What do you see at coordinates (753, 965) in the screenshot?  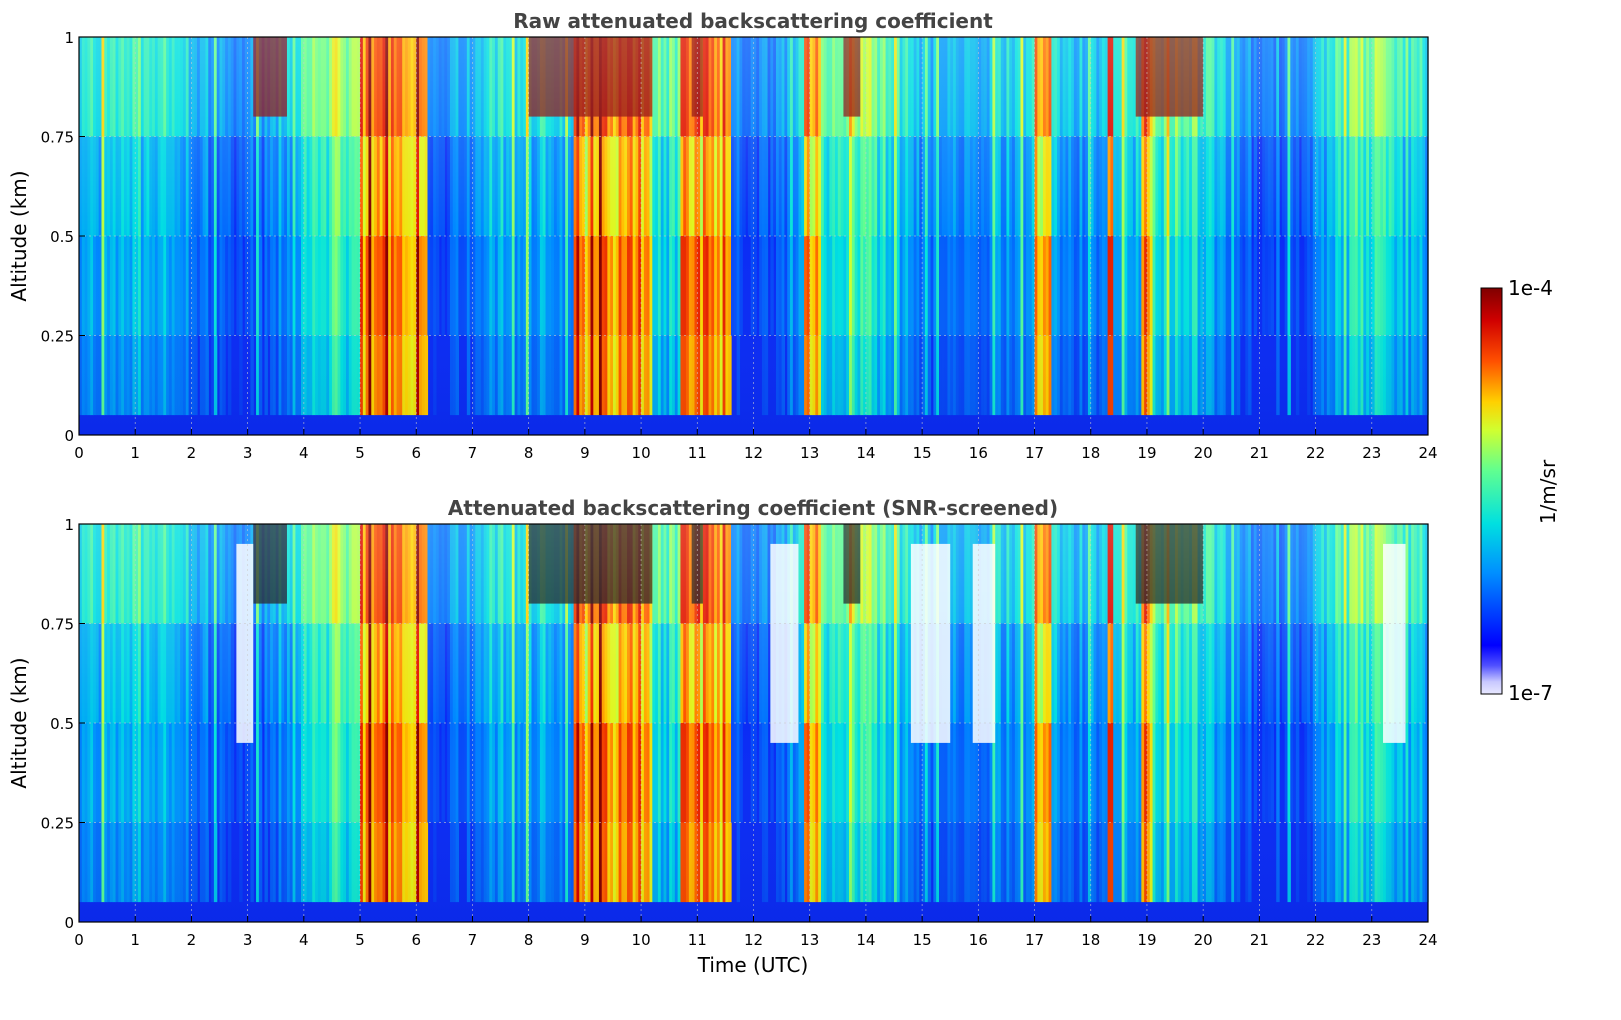 I see `x-axis-label: Time (UTC)` at bounding box center [753, 965].